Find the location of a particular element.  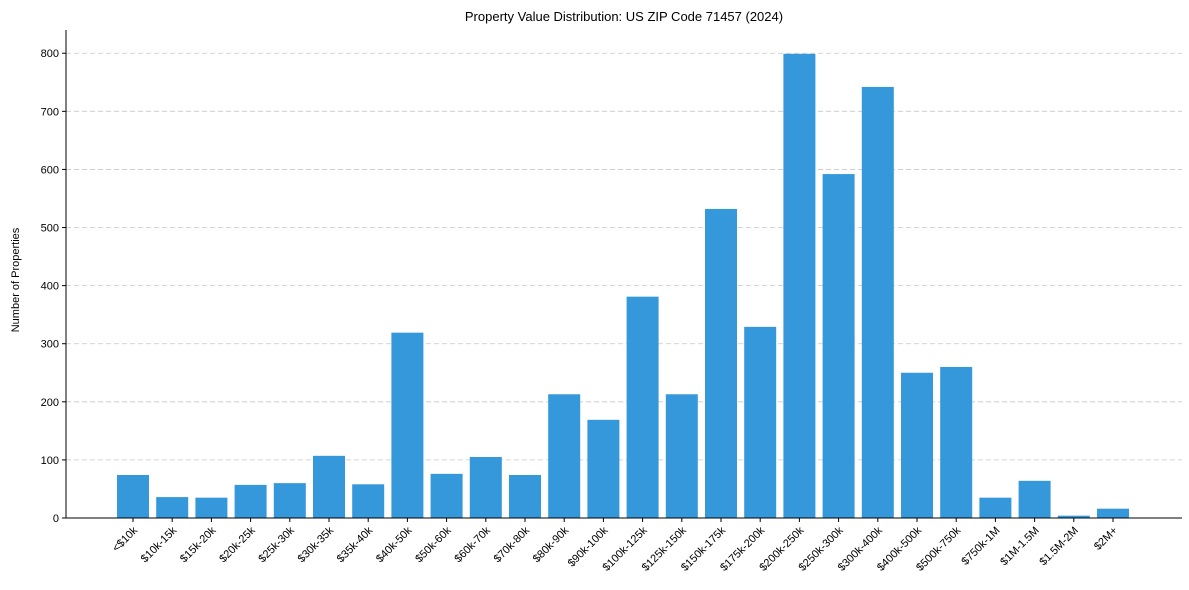

y-tick-label: 0 is located at coordinates (56, 519).